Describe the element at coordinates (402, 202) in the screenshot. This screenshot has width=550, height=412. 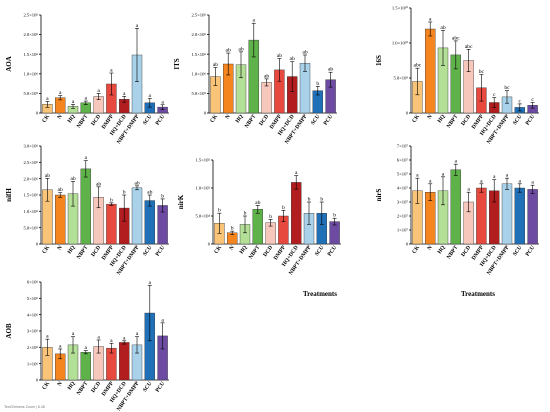
I see `y-tick-label: 3×10⁷` at that location.